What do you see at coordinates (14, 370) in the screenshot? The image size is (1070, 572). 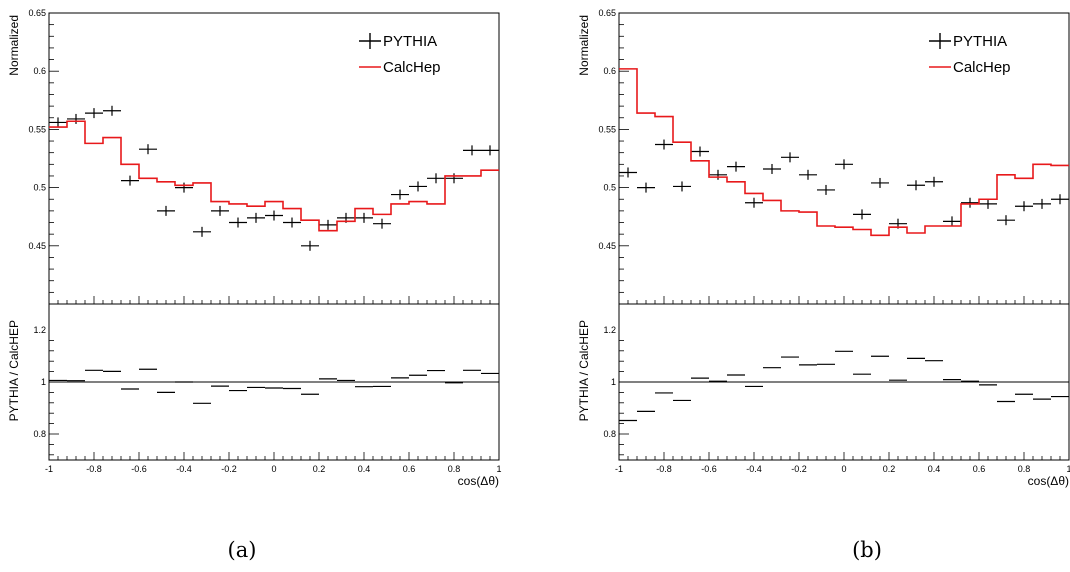 I see `ratio-y-axis-title: PYTHIA / CalcHEP` at bounding box center [14, 370].